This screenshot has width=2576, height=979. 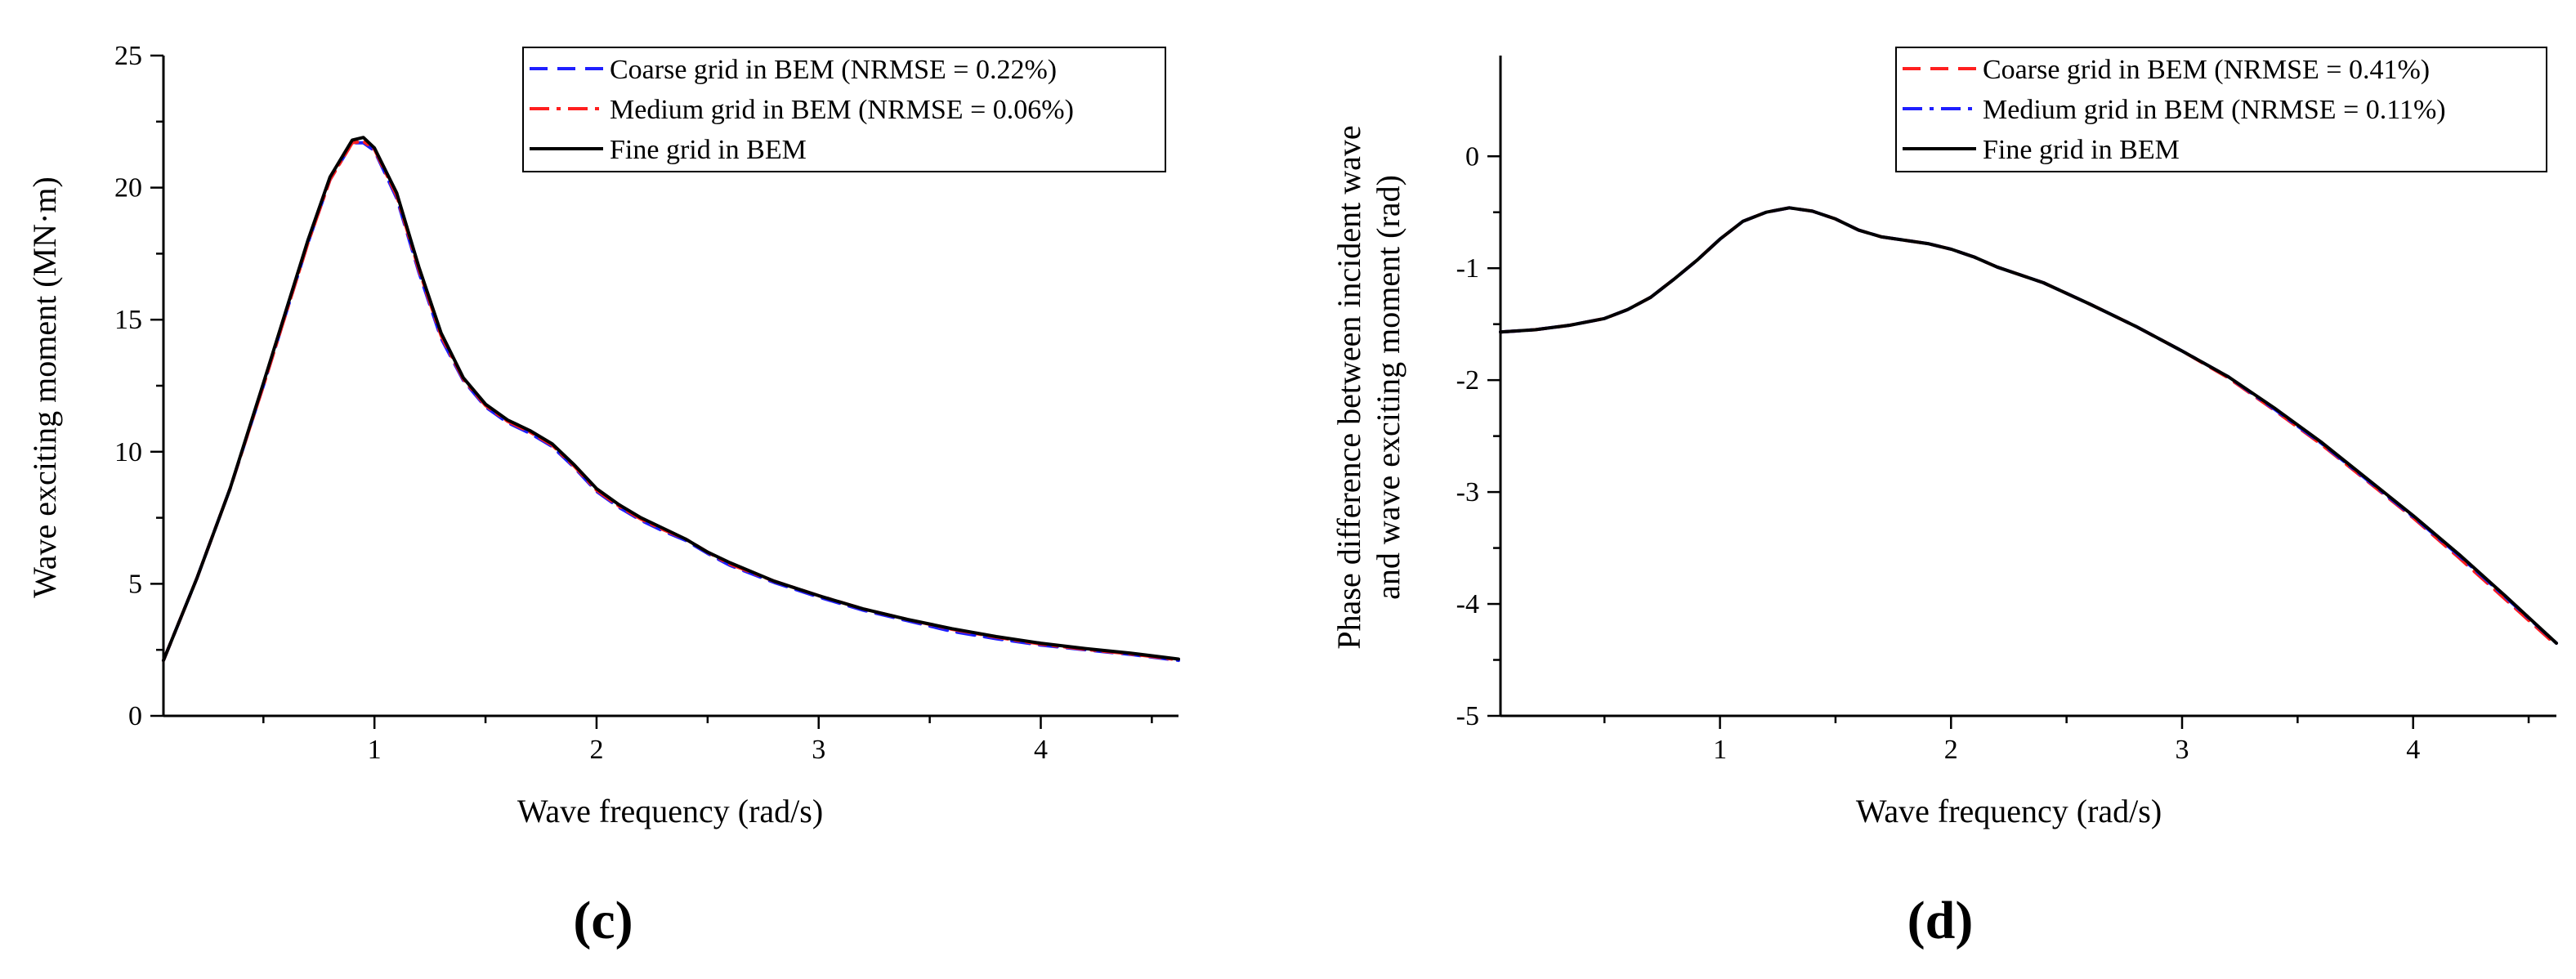 What do you see at coordinates (708, 150) in the screenshot?
I see `panel-c-legend-label-fine: Fine grid in BEM` at bounding box center [708, 150].